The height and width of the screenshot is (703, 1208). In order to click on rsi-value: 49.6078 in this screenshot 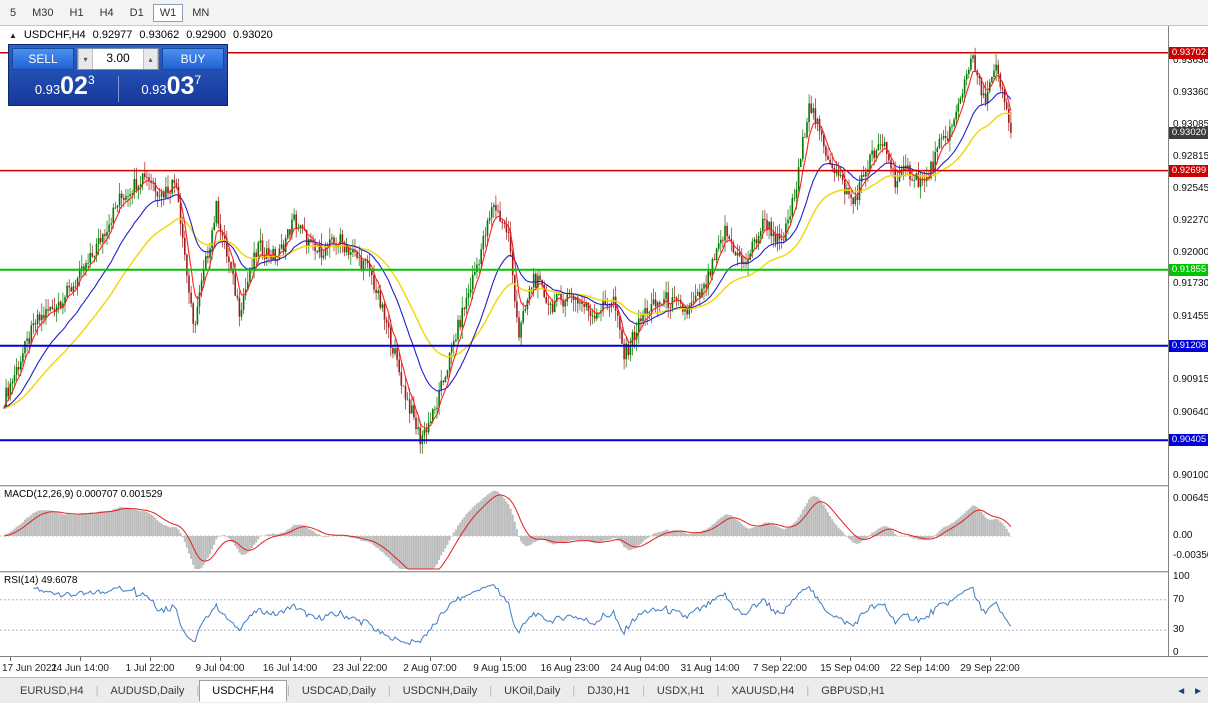, I will do `click(59, 580)`.